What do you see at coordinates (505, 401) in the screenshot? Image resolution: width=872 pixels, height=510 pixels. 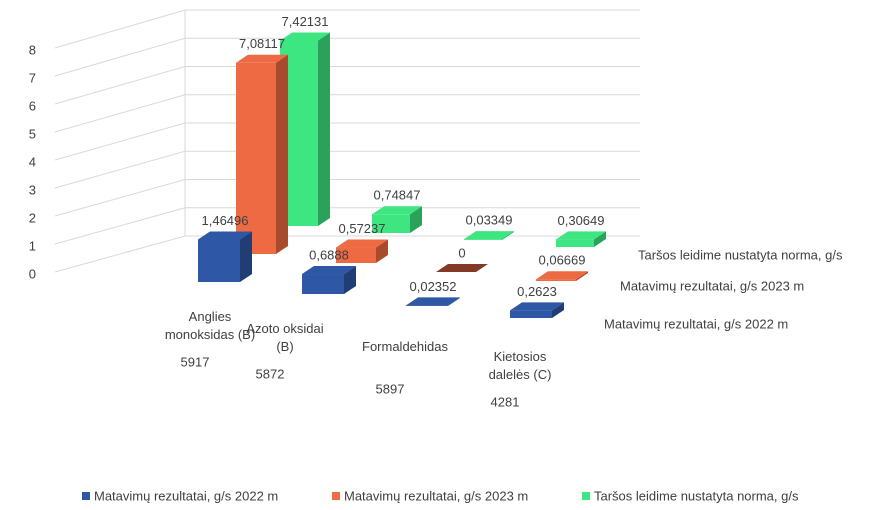 I see `category-code: 4281` at bounding box center [505, 401].